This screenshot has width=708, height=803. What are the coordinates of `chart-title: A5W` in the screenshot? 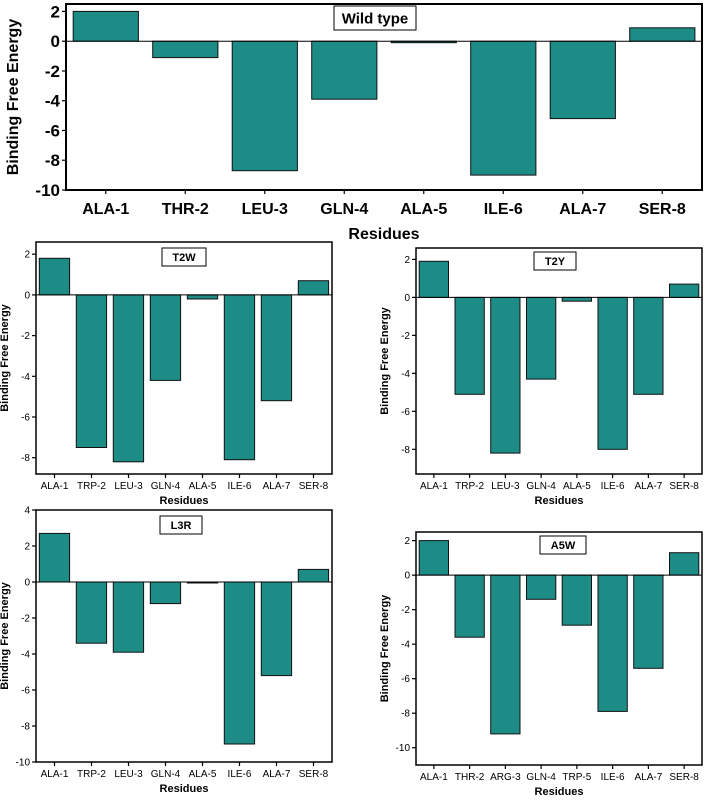 It's located at (563, 546).